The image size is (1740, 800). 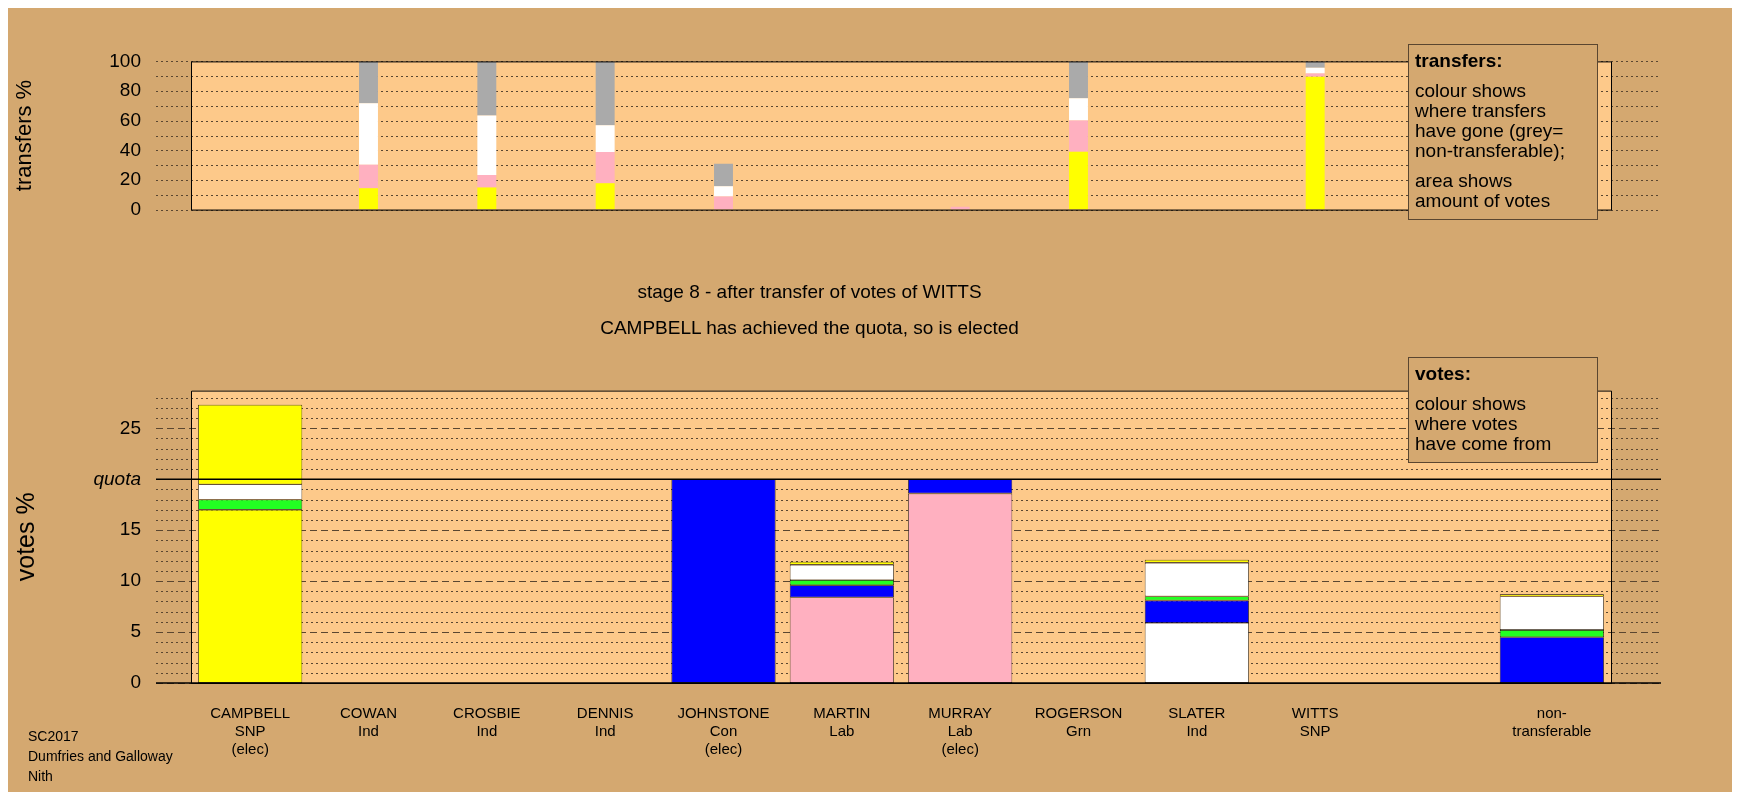 I want to click on annotation: colour shows where votes have come from, so click(x=1484, y=423).